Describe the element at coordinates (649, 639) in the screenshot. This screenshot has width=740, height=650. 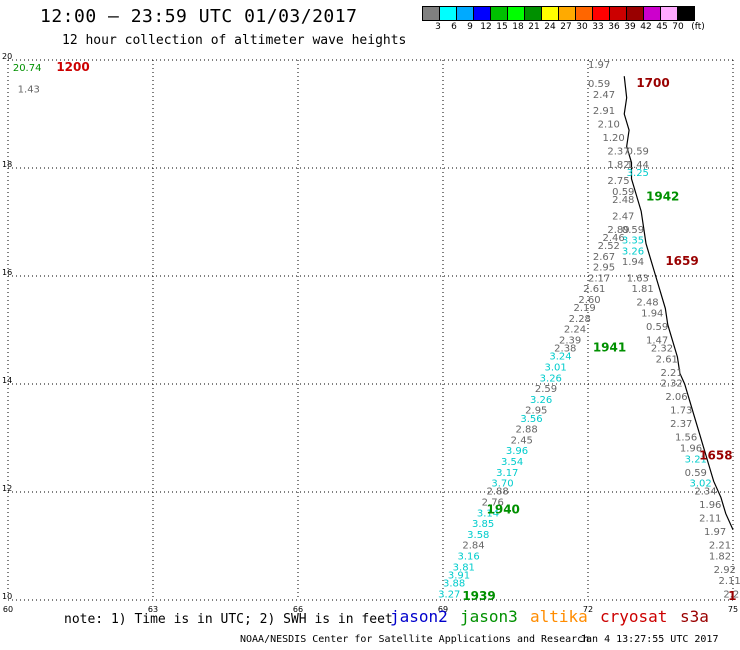
I see `footer-timestamp: Jan 4 13:27:55 UTC 2017` at that location.